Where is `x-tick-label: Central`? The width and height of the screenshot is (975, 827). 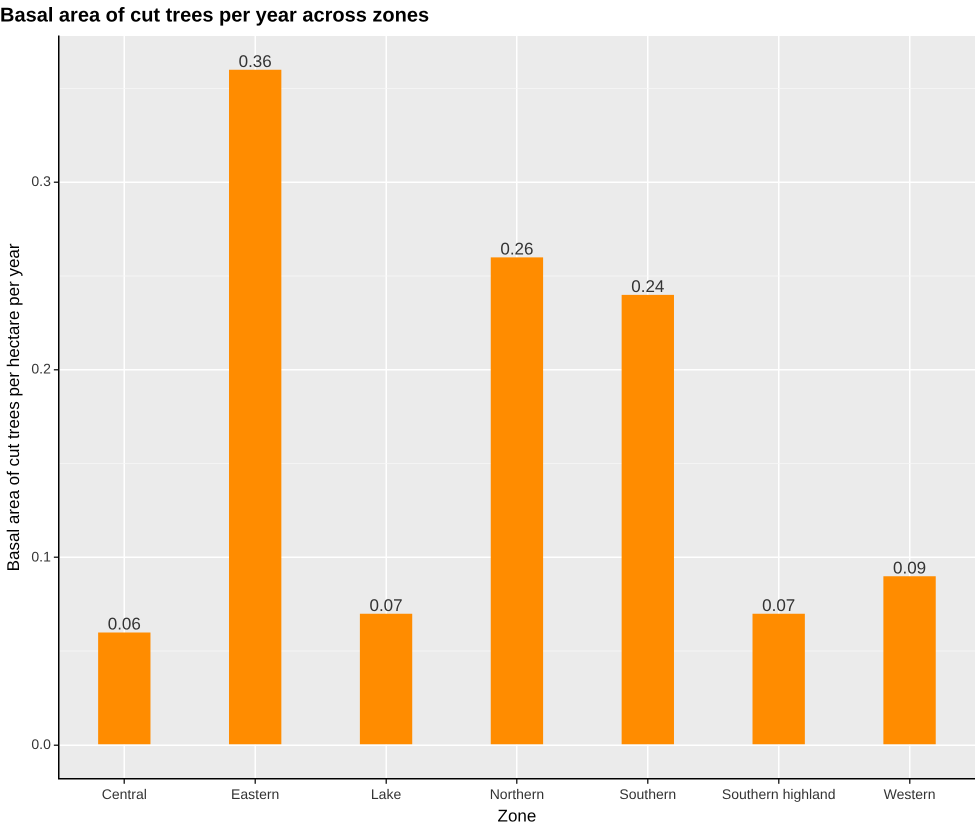
x-tick-label: Central is located at coordinates (124, 794).